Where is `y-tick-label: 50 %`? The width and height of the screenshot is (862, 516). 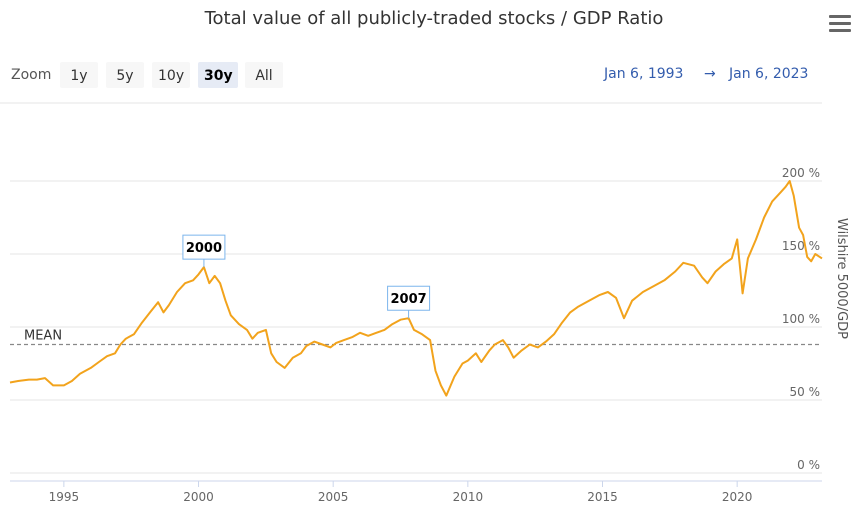
y-tick-label: 50 % is located at coordinates (805, 392).